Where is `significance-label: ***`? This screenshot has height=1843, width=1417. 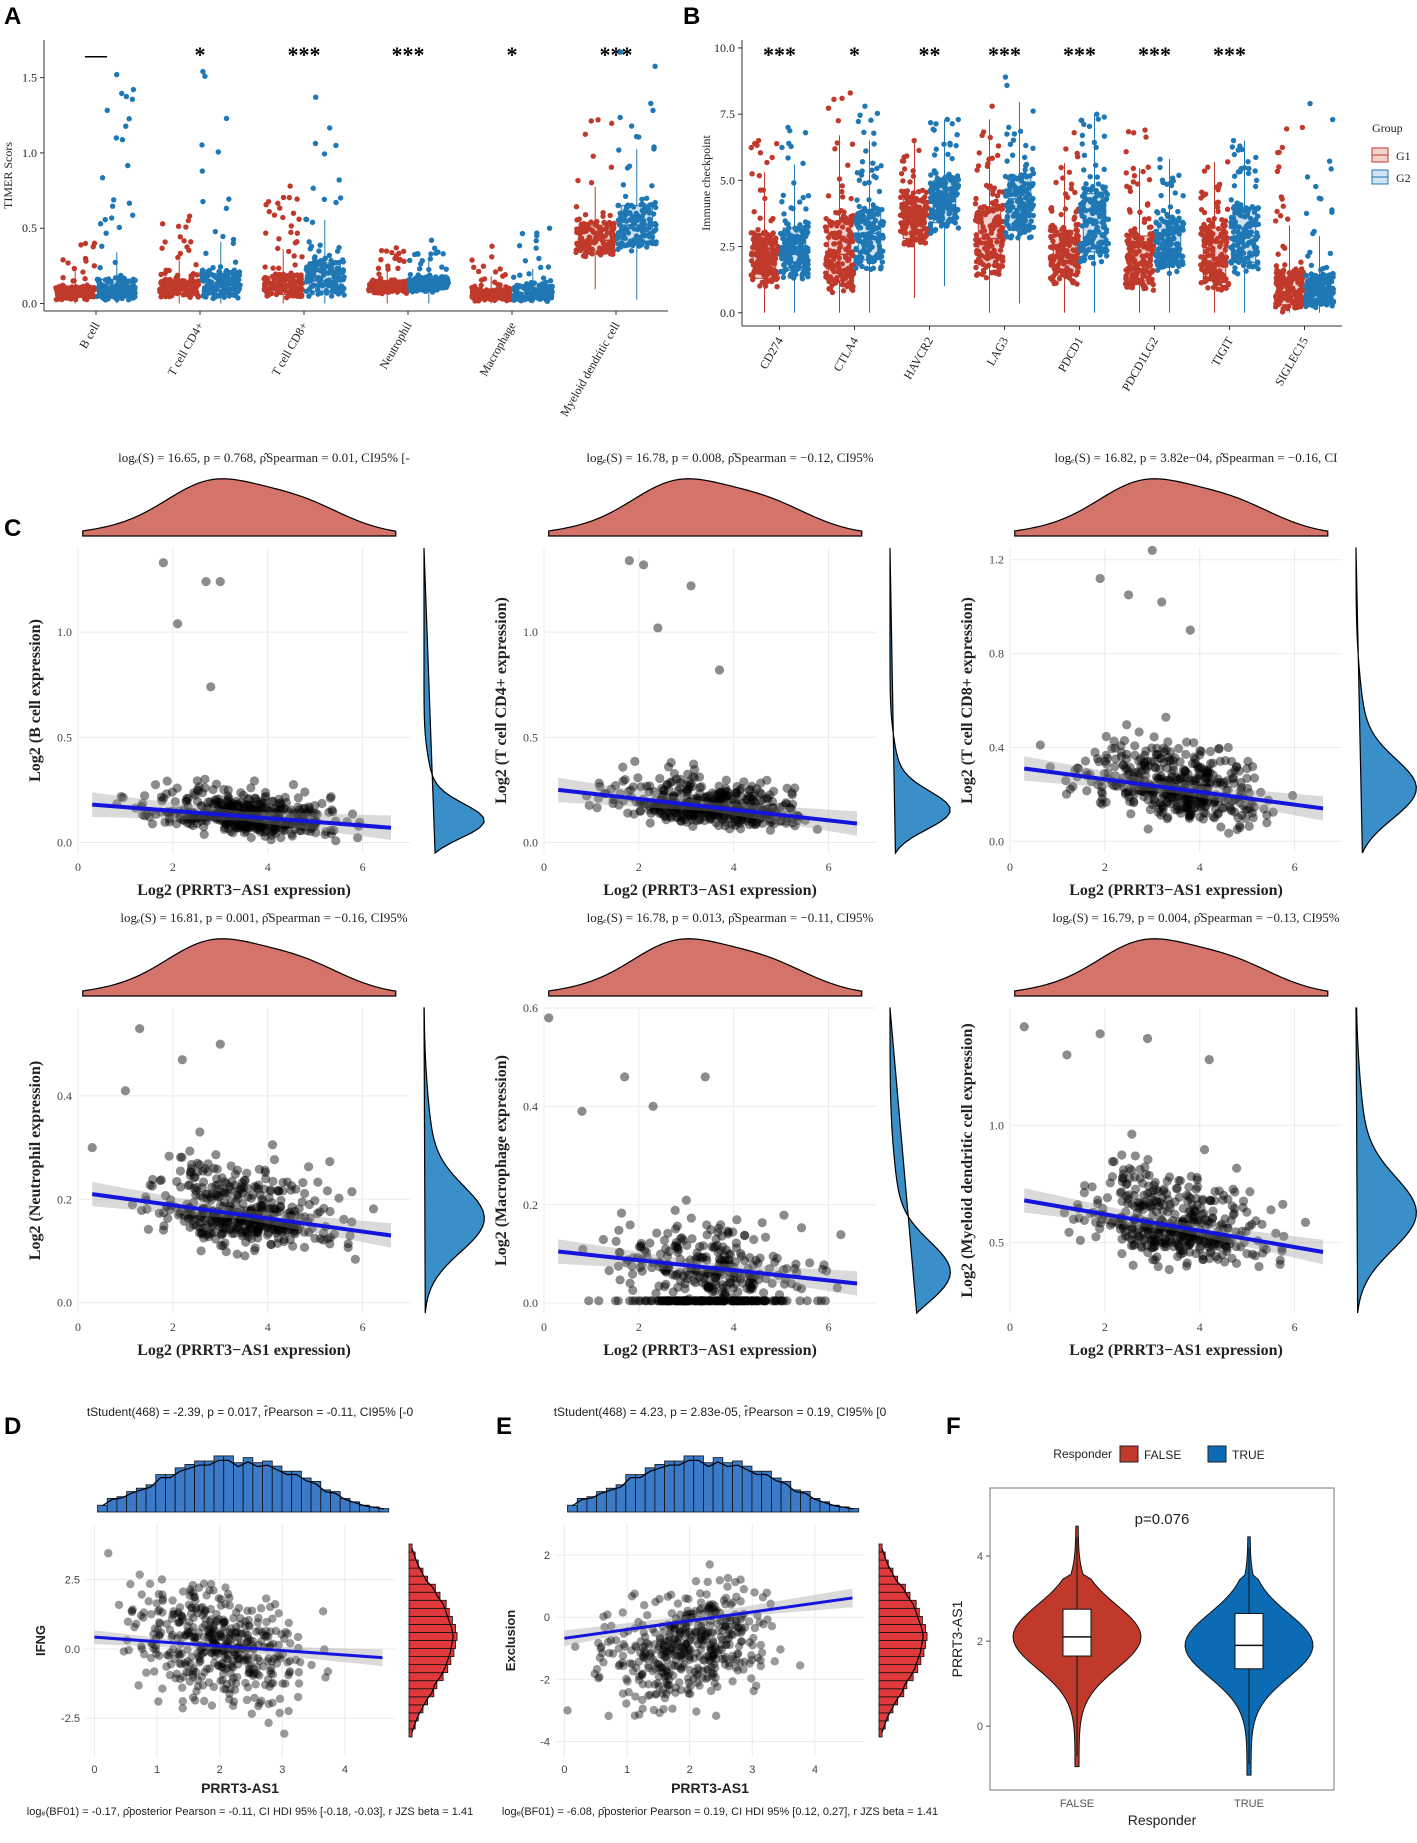 significance-label: *** is located at coordinates (1079, 54).